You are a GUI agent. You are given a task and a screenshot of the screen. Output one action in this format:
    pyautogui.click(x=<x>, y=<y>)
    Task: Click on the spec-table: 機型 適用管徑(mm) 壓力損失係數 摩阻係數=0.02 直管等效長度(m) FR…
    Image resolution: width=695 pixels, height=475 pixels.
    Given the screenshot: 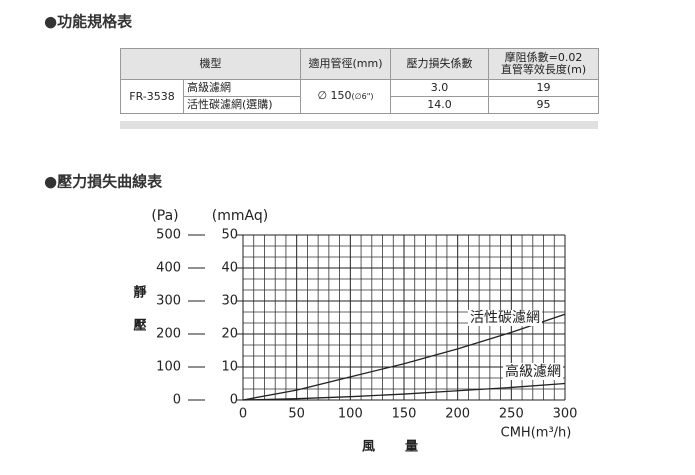 What is the action you would take?
    pyautogui.click(x=359, y=81)
    